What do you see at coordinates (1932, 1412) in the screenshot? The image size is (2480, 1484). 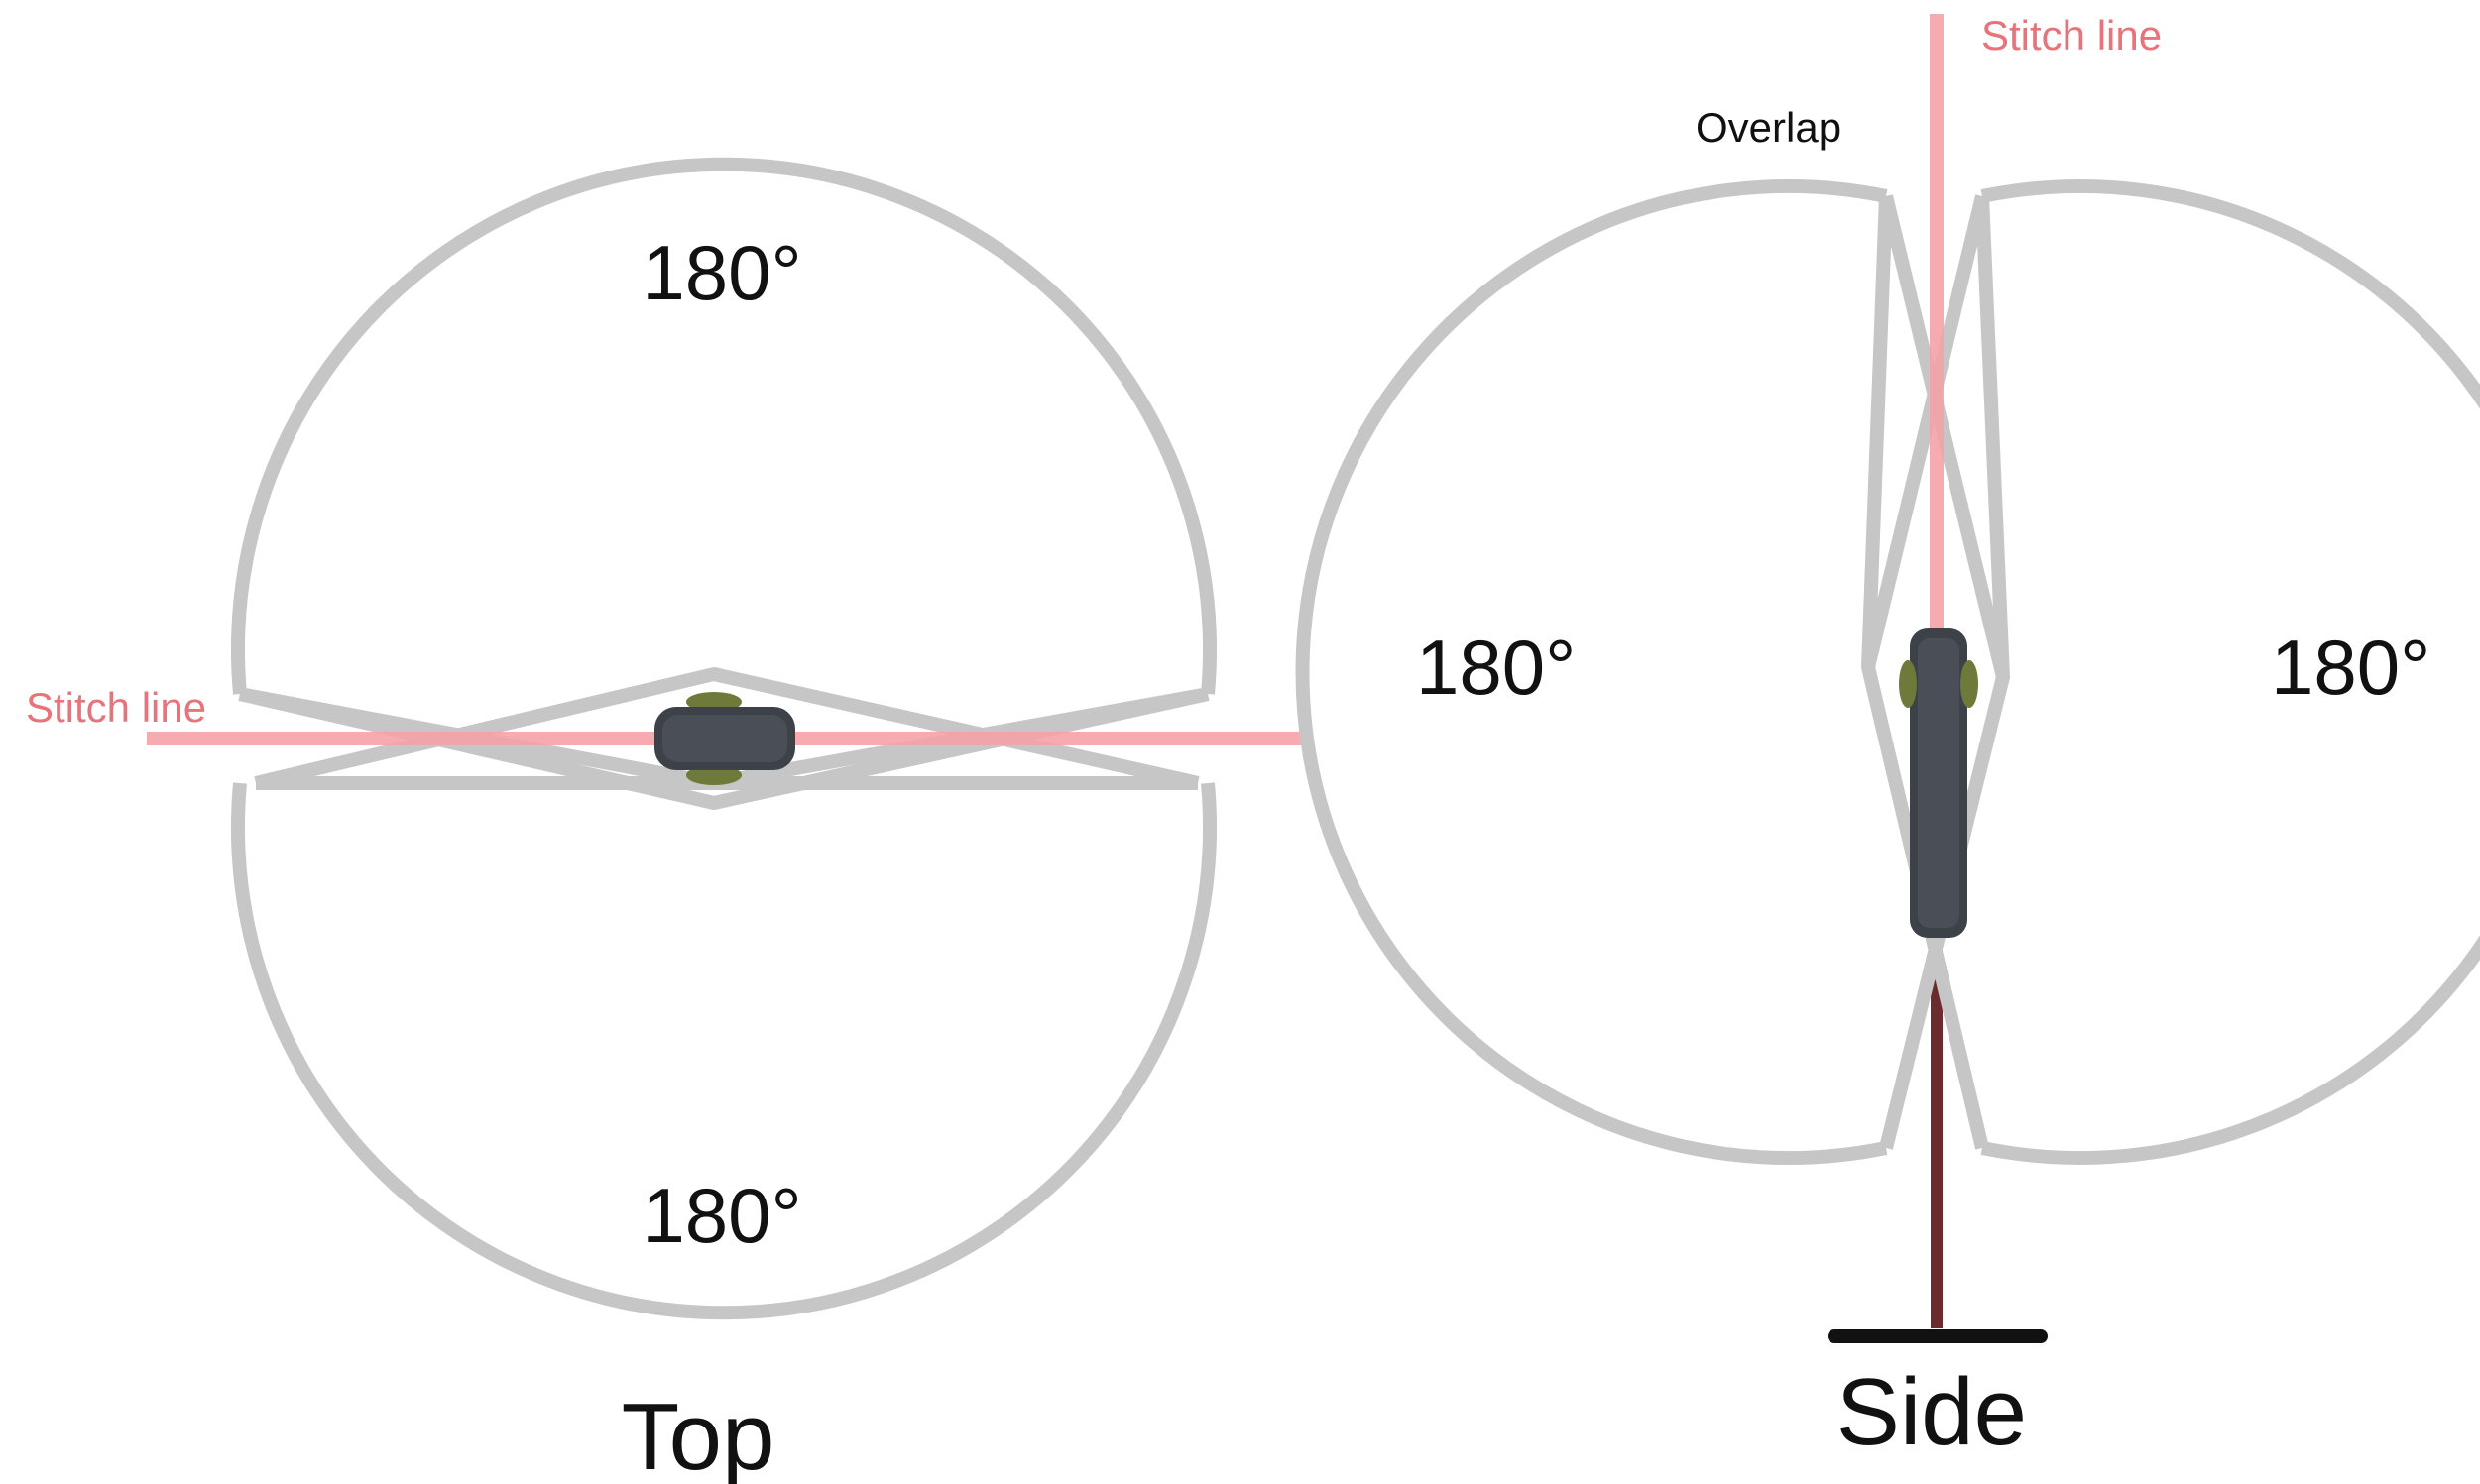 I see `side-view-title: Side` at bounding box center [1932, 1412].